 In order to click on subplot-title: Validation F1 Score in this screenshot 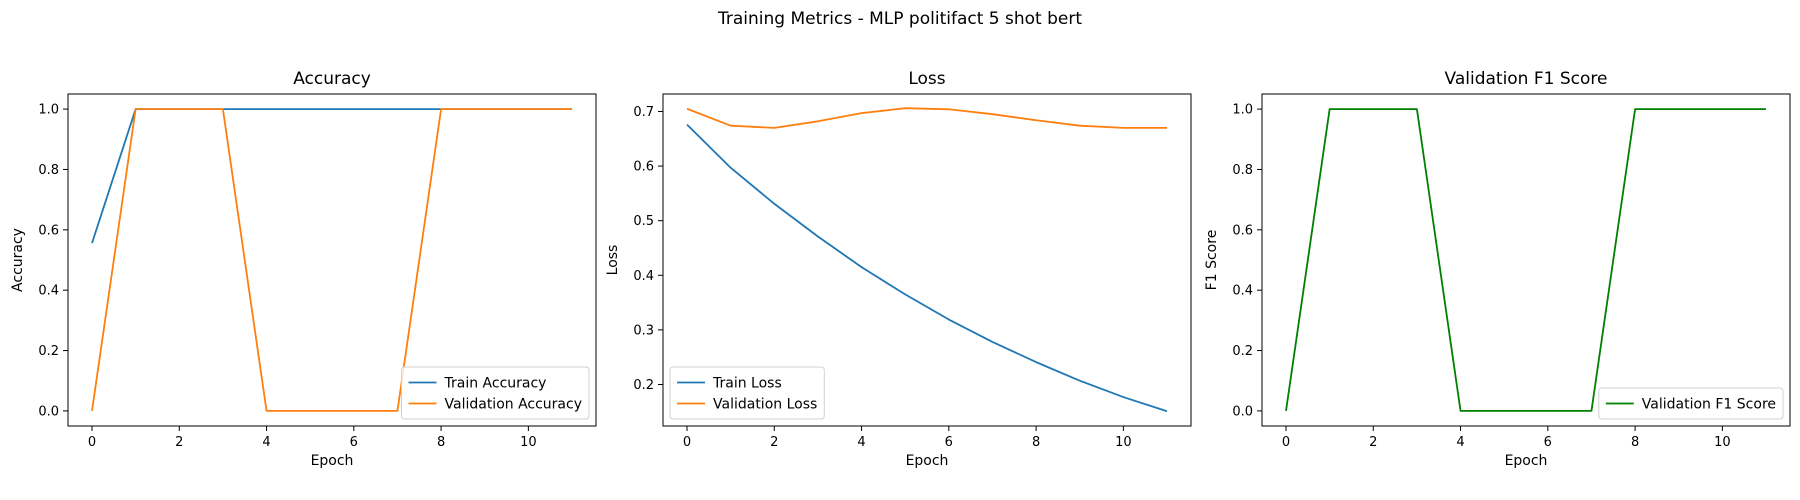, I will do `click(1526, 79)`.